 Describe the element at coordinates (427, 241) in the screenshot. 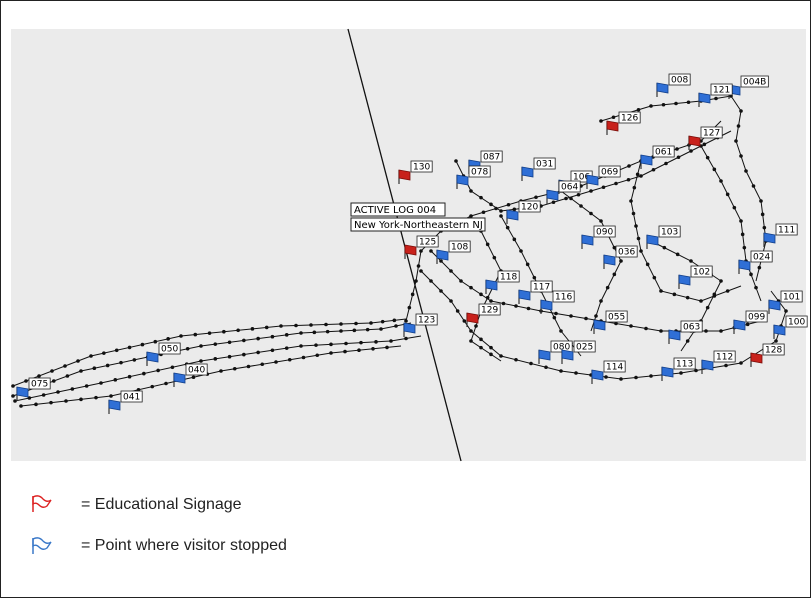

I see `waypoint-label: 125` at that location.